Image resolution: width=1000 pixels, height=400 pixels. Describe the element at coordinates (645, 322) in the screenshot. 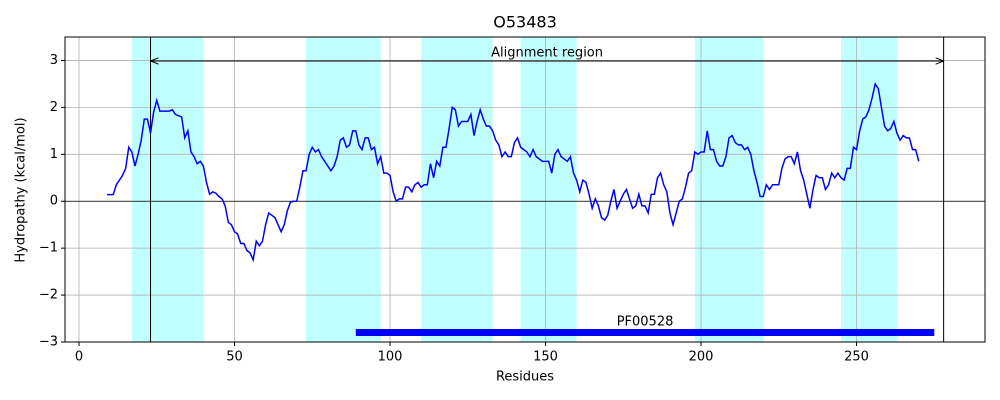

I see `domain-label: PF00528` at that location.